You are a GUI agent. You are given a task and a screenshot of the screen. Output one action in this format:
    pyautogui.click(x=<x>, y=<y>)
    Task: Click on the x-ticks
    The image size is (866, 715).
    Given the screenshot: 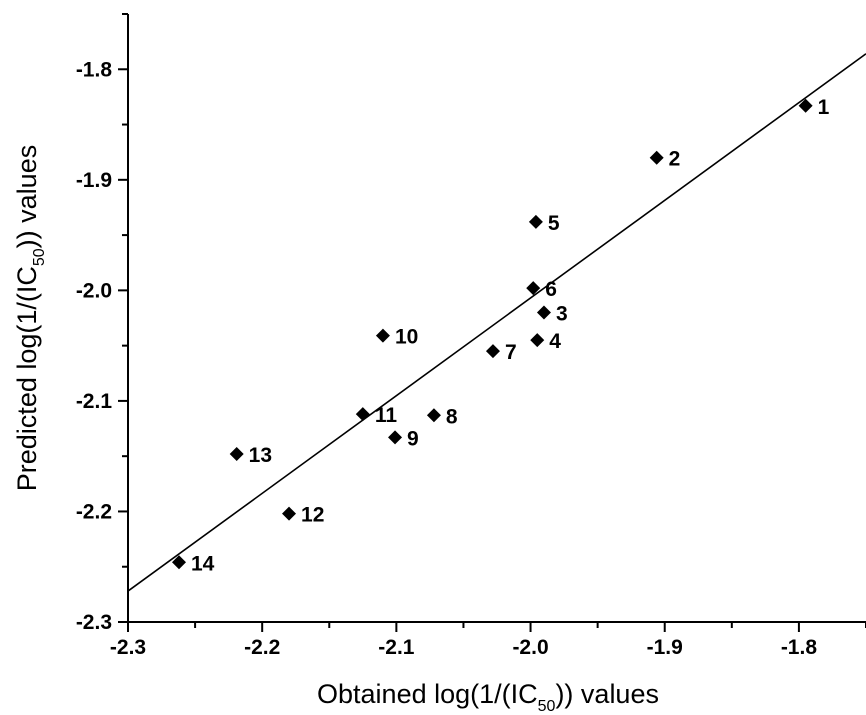 What is the action you would take?
    pyautogui.click(x=496, y=627)
    